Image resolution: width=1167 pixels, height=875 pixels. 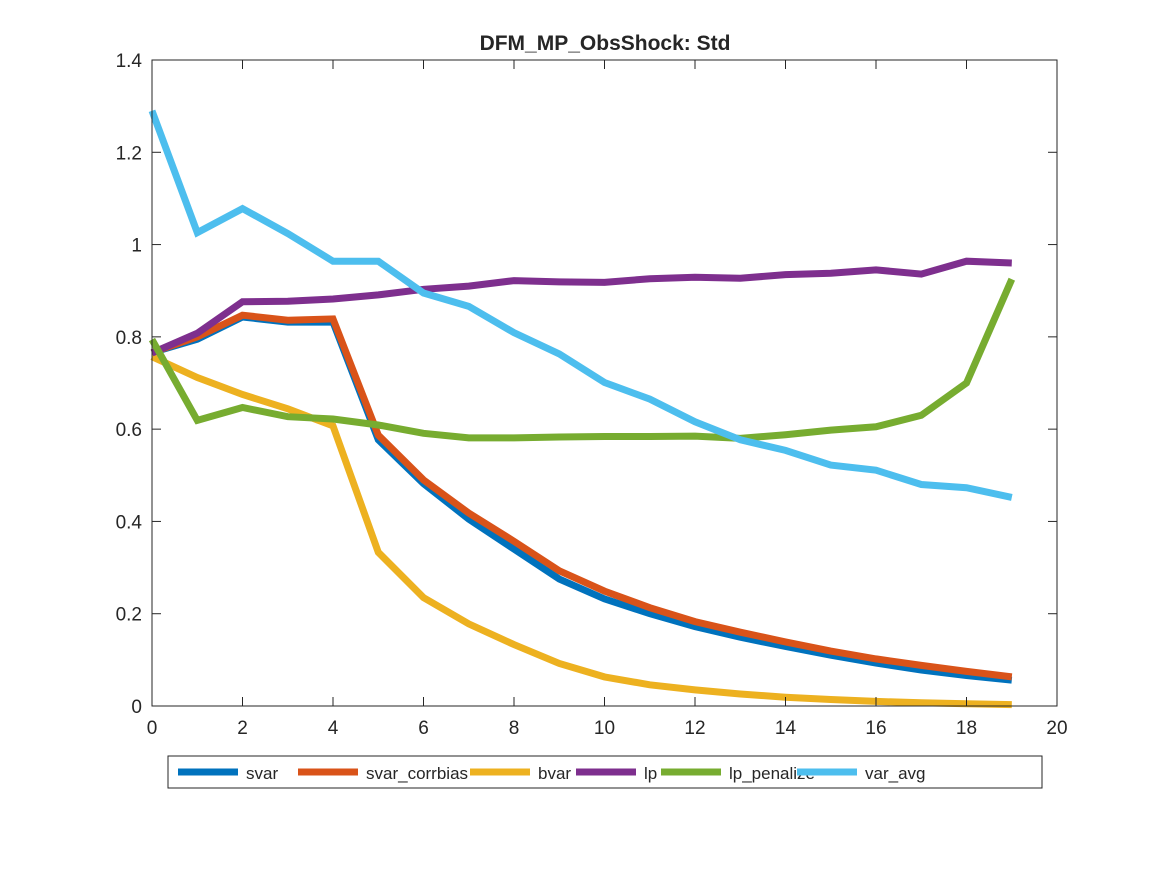 What do you see at coordinates (129, 615) in the screenshot?
I see `y-tick-label: 0.2` at bounding box center [129, 615].